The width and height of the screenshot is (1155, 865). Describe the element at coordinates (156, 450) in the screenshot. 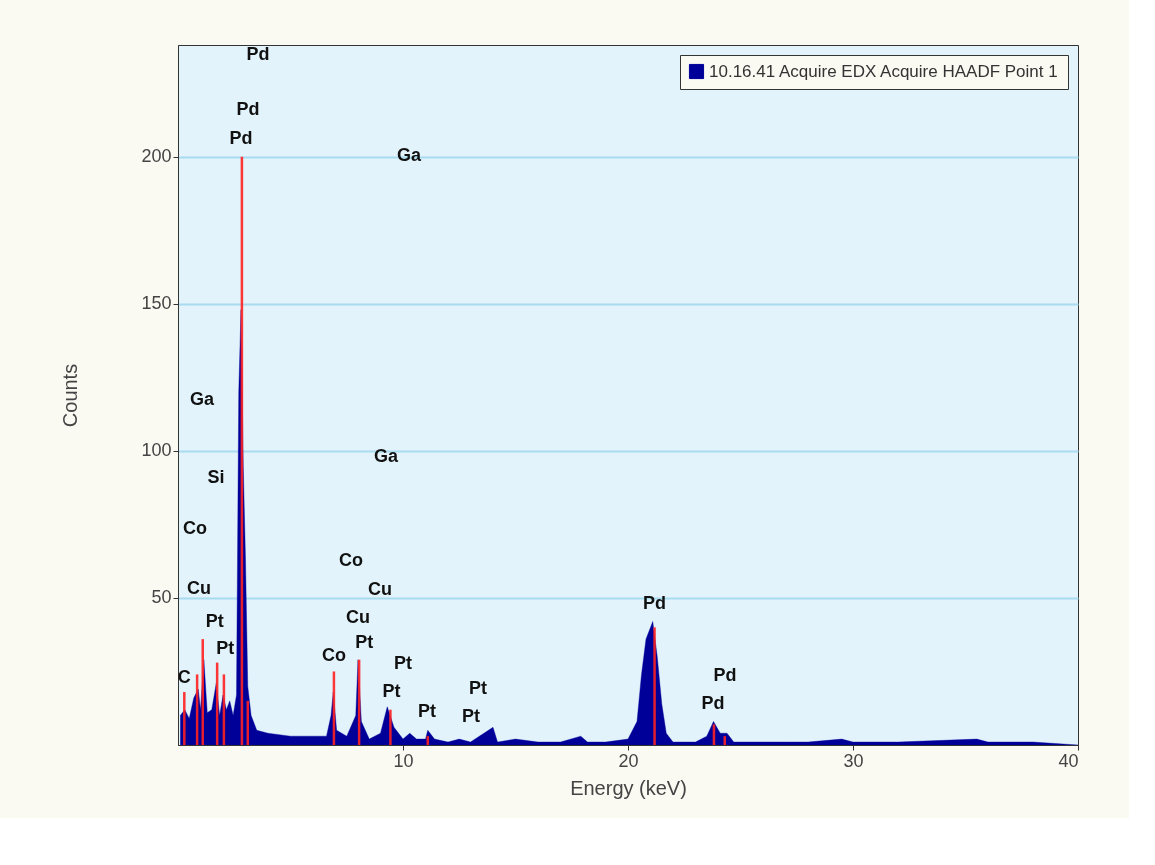

I see `y-tick-label: 100` at that location.